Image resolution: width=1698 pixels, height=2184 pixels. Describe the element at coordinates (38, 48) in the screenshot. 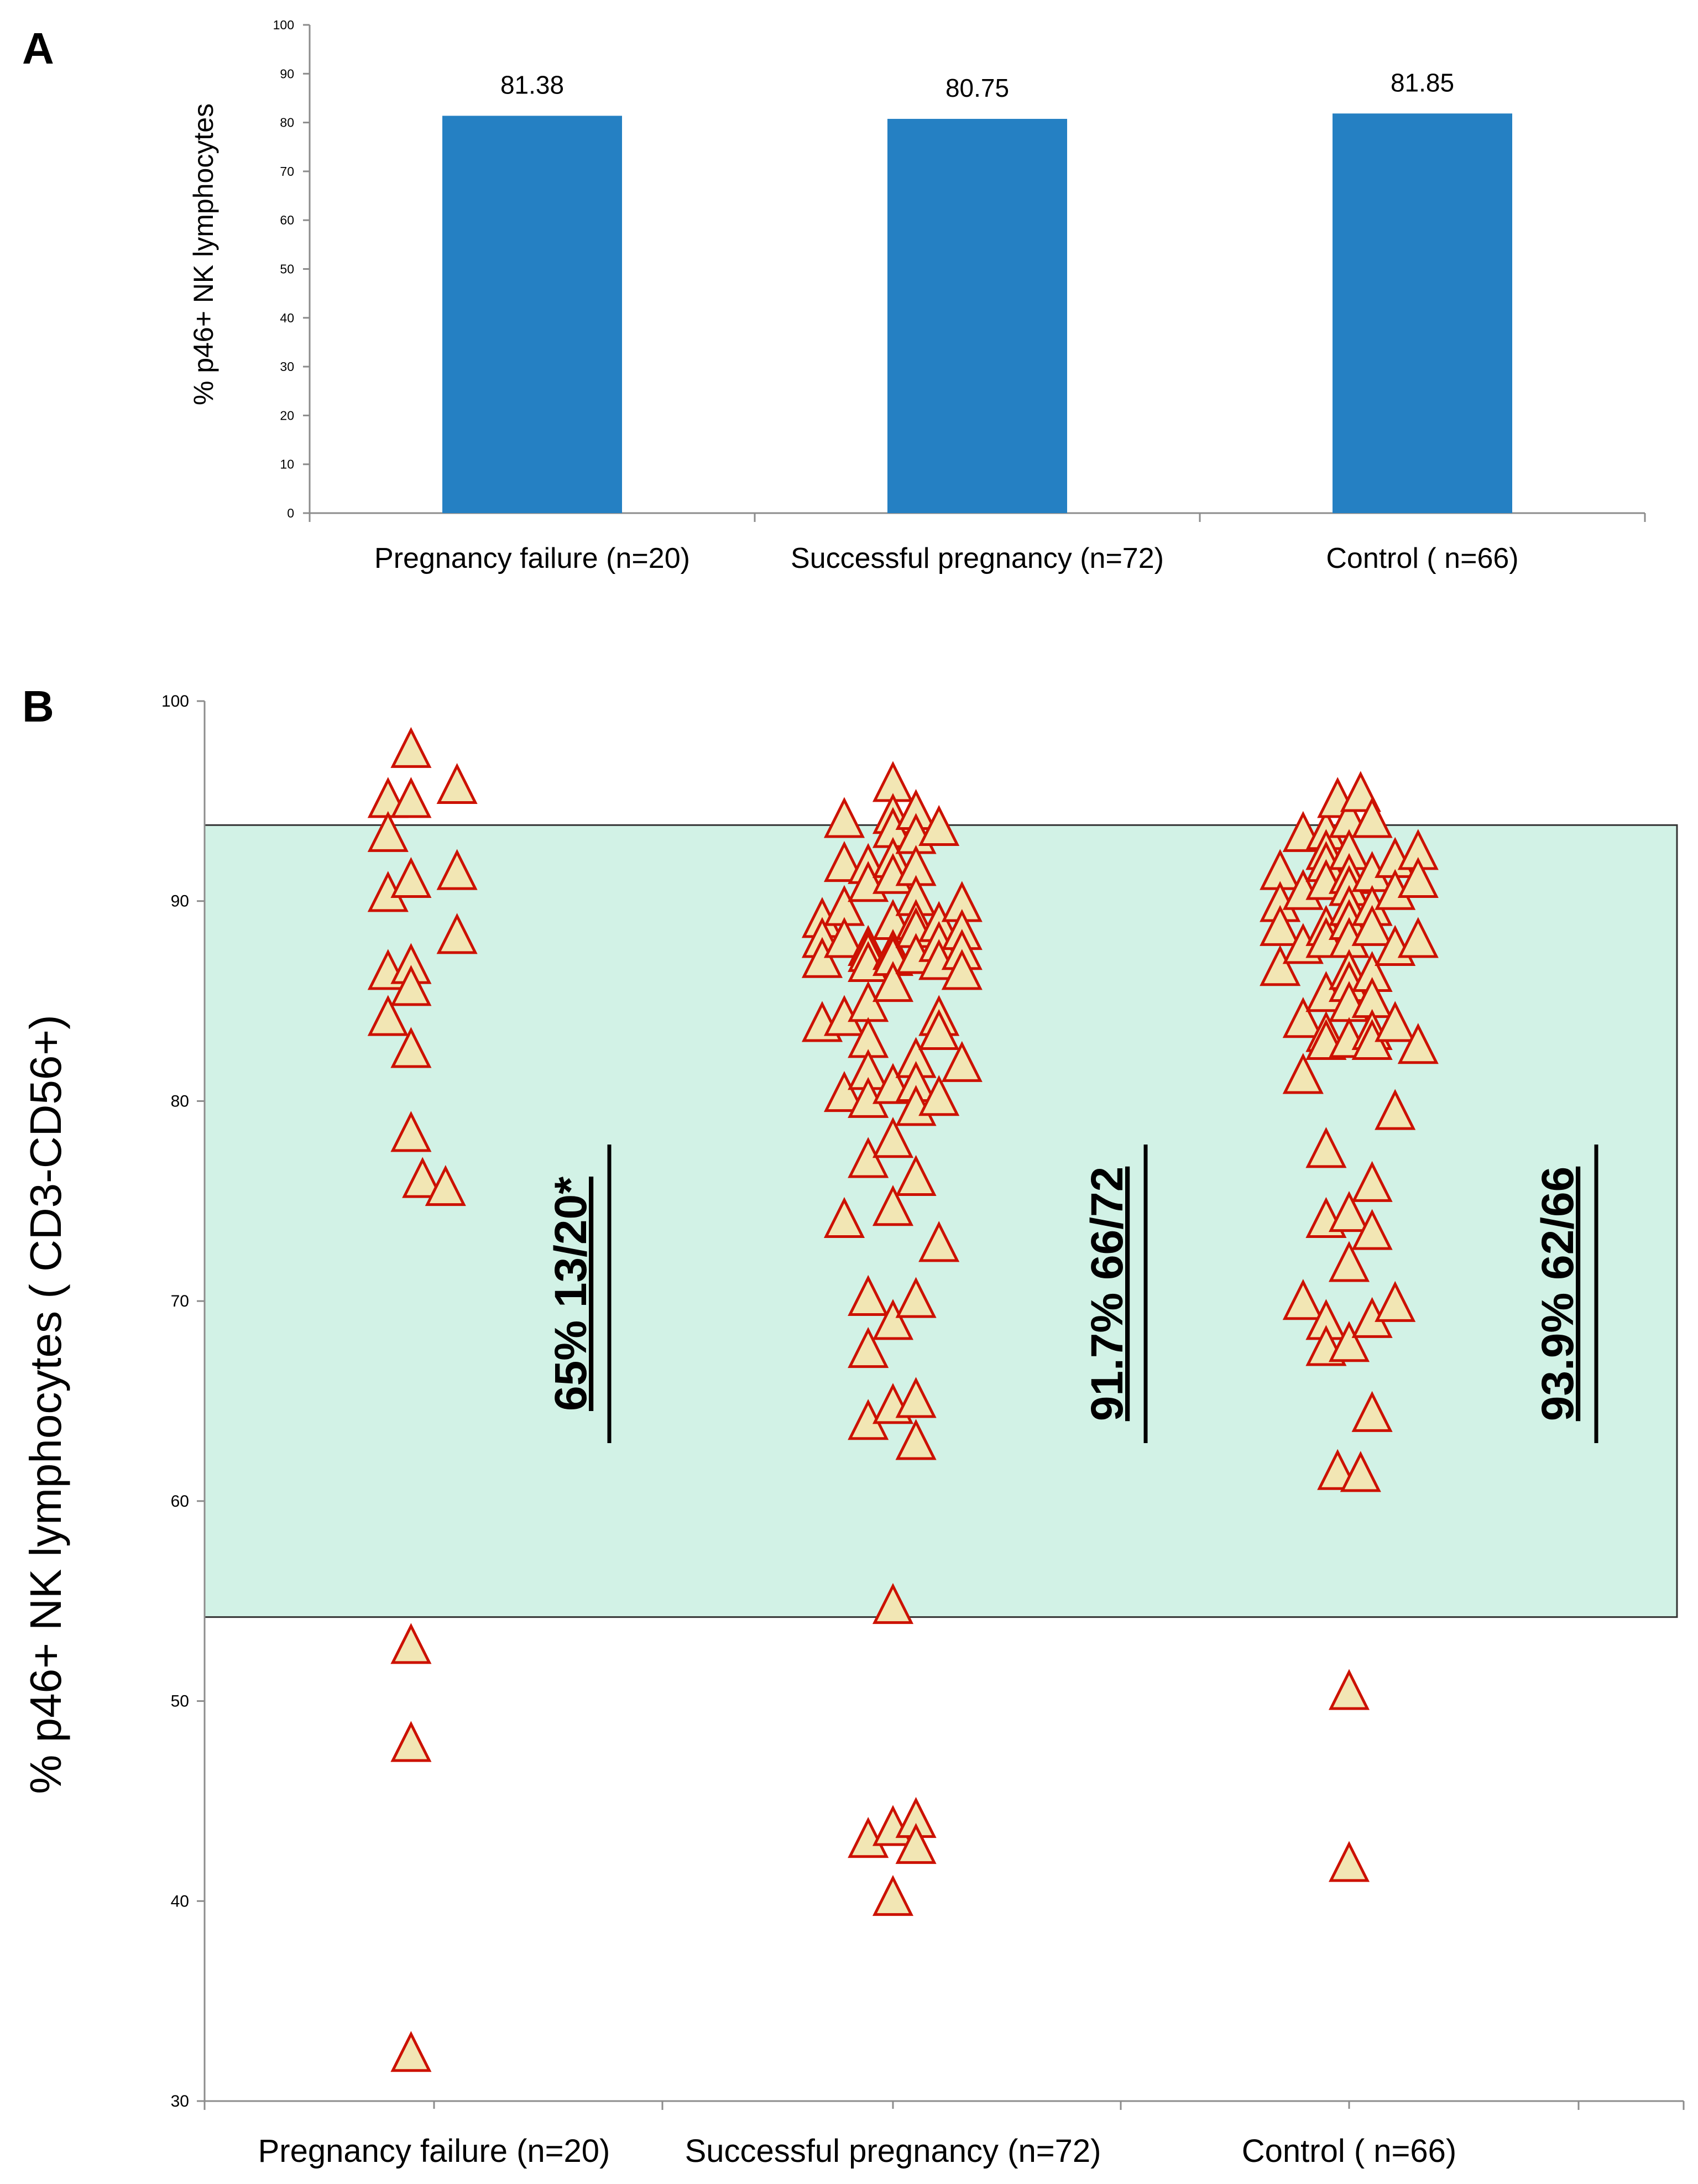

I see `panel-a-letter: A` at that location.